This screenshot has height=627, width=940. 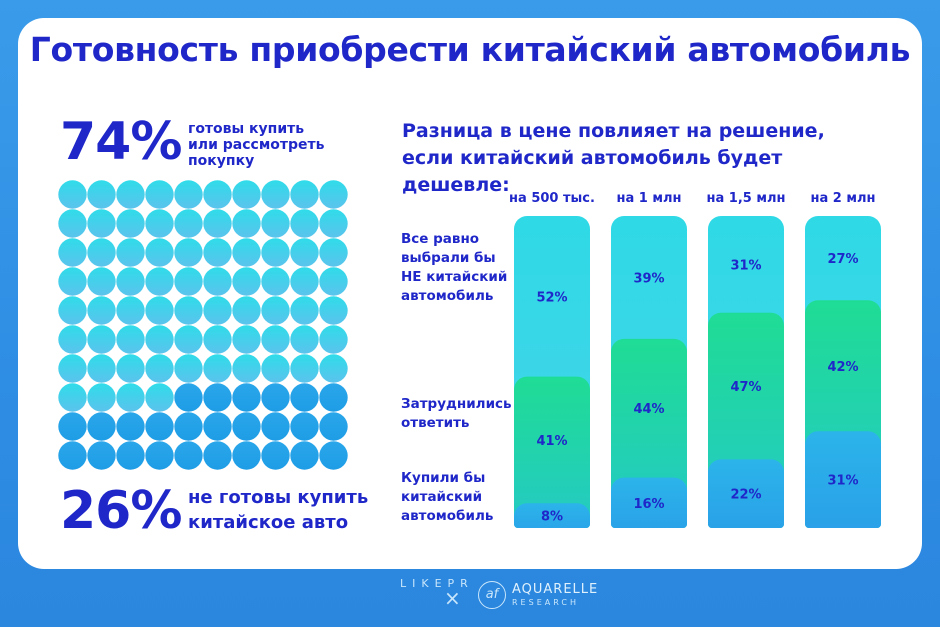 I want to click on value-label-undecided: 47%, so click(x=745, y=387).